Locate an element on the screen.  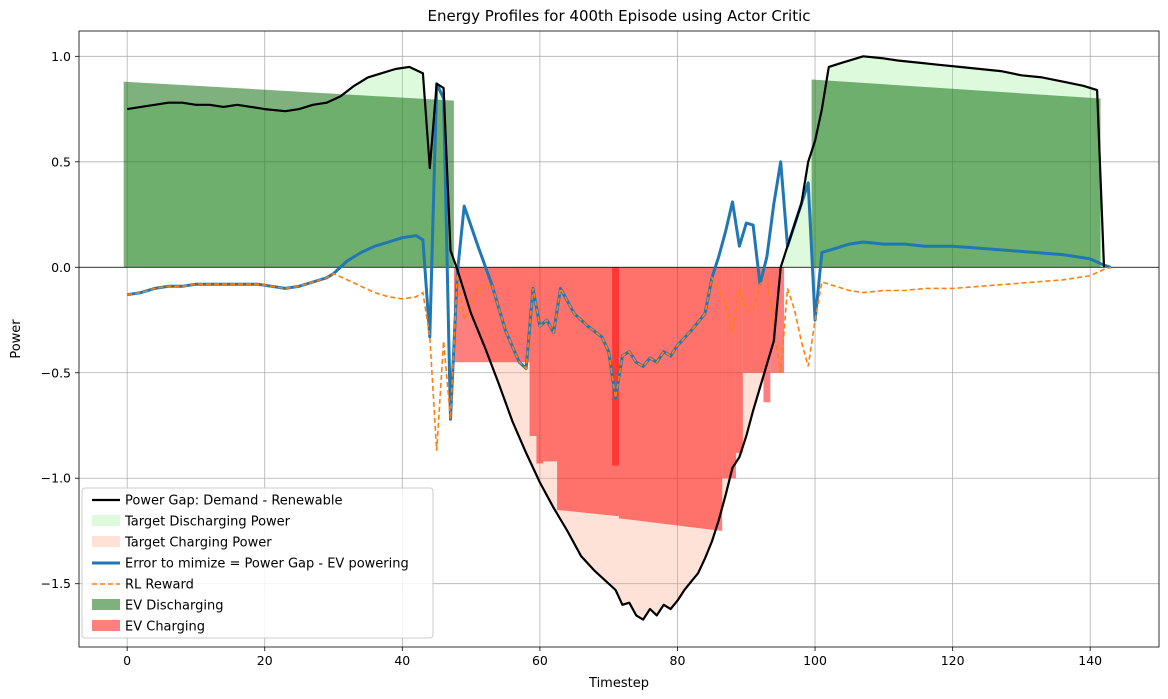
x-axis-ticks: 0 20 40 60 80 100 120 140 is located at coordinates (612, 657).